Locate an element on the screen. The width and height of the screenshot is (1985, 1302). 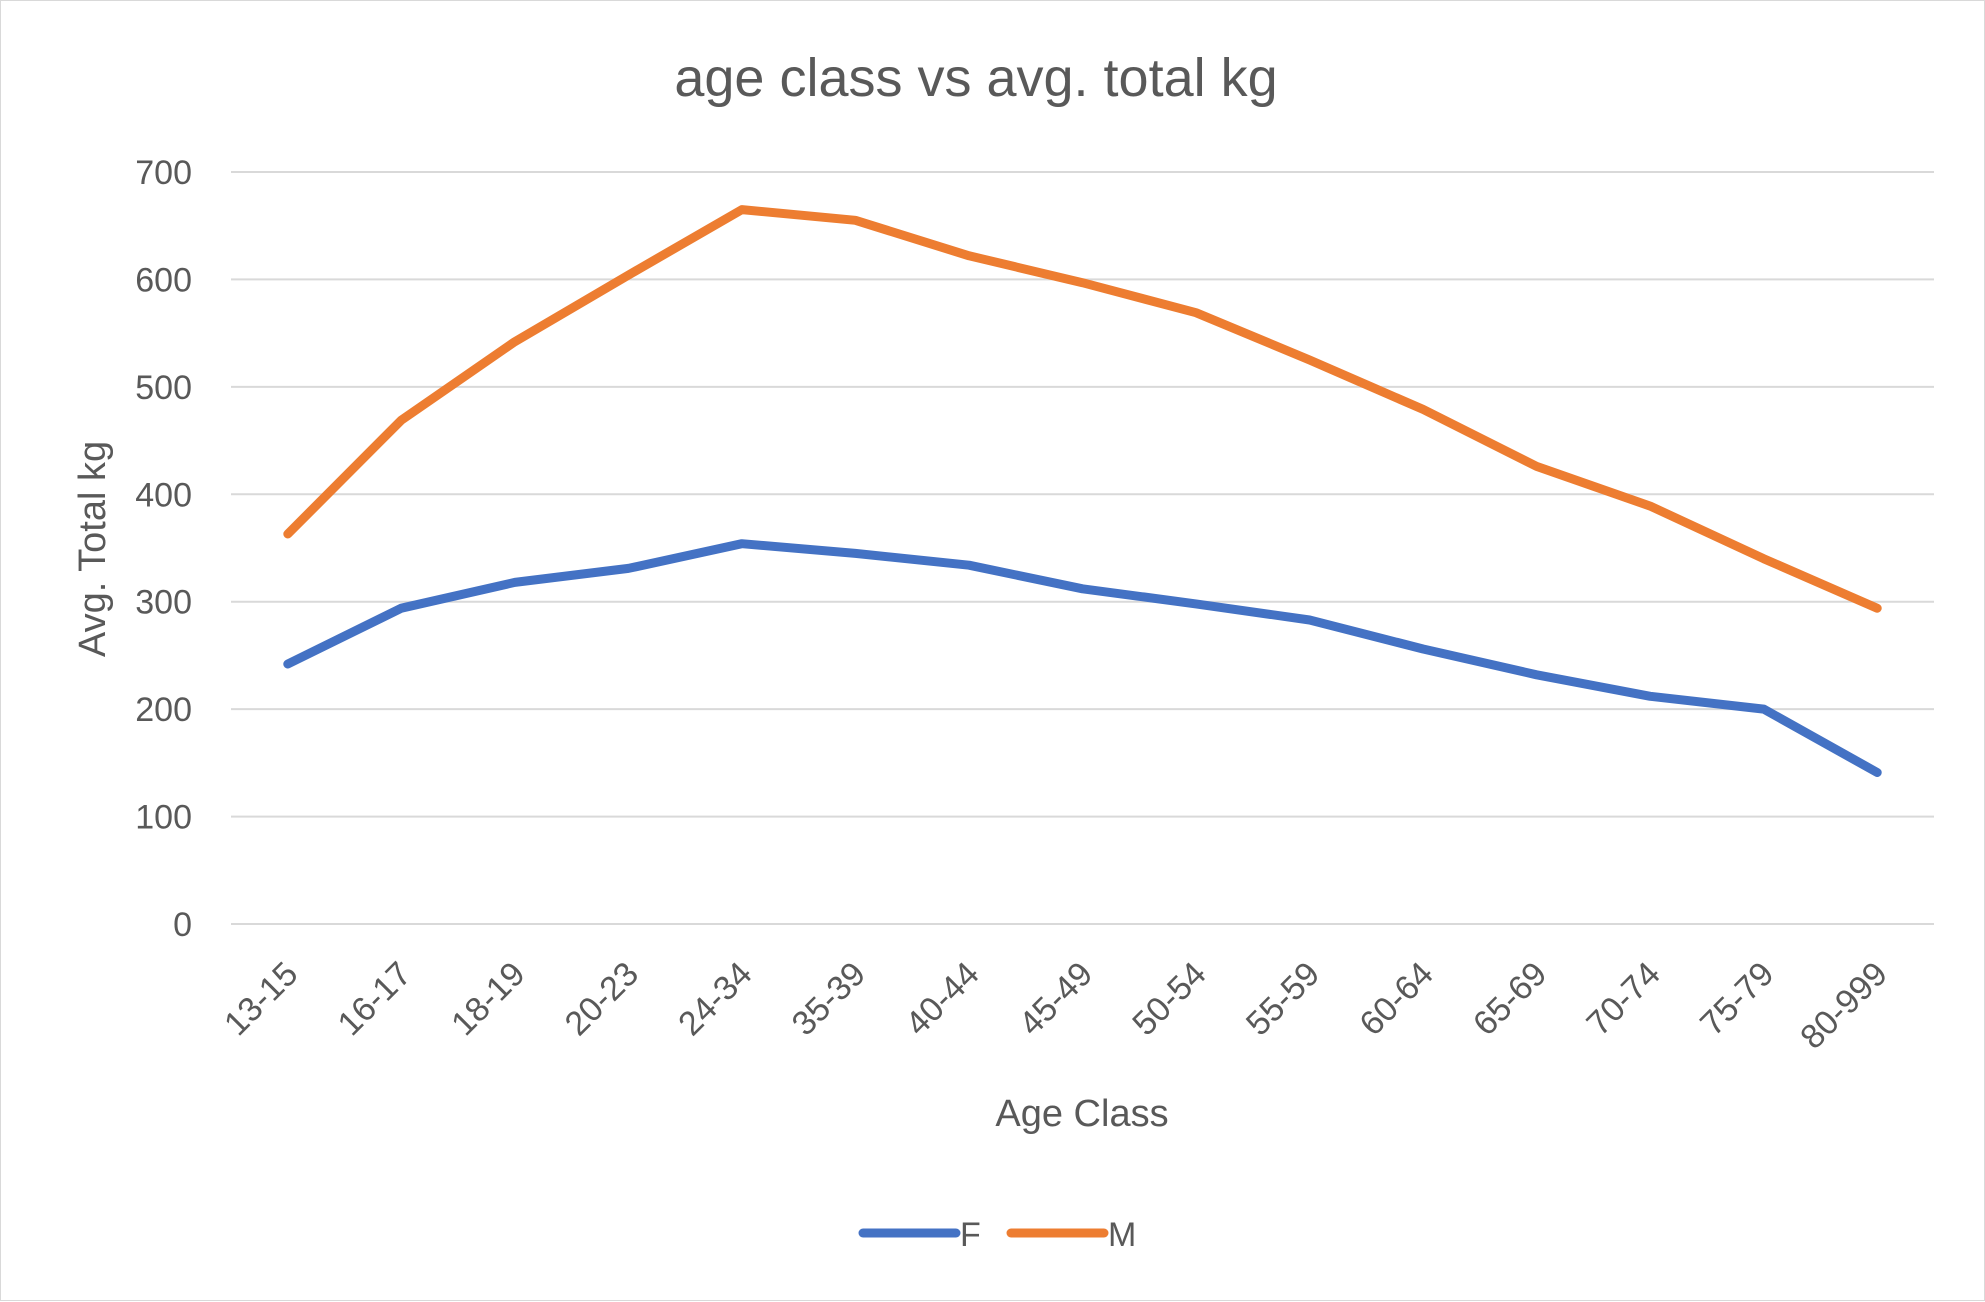
y-tick-label: 600 is located at coordinates (163, 280).